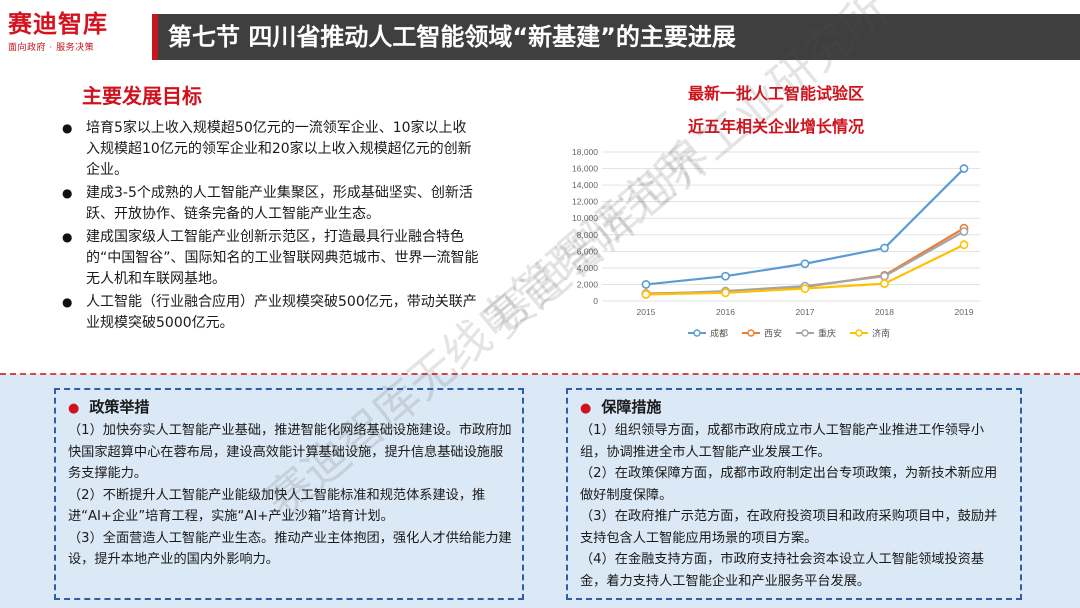 The image size is (1080, 608). I want to click on chart-title-line1: 最新一批人工智能试验区, so click(776, 93).